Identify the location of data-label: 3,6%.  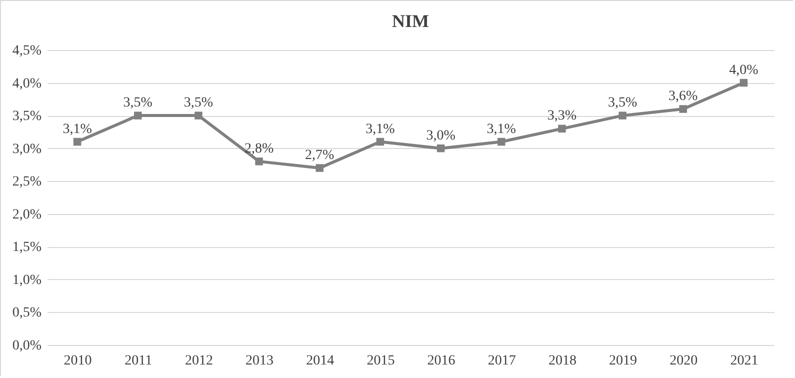
(683, 96).